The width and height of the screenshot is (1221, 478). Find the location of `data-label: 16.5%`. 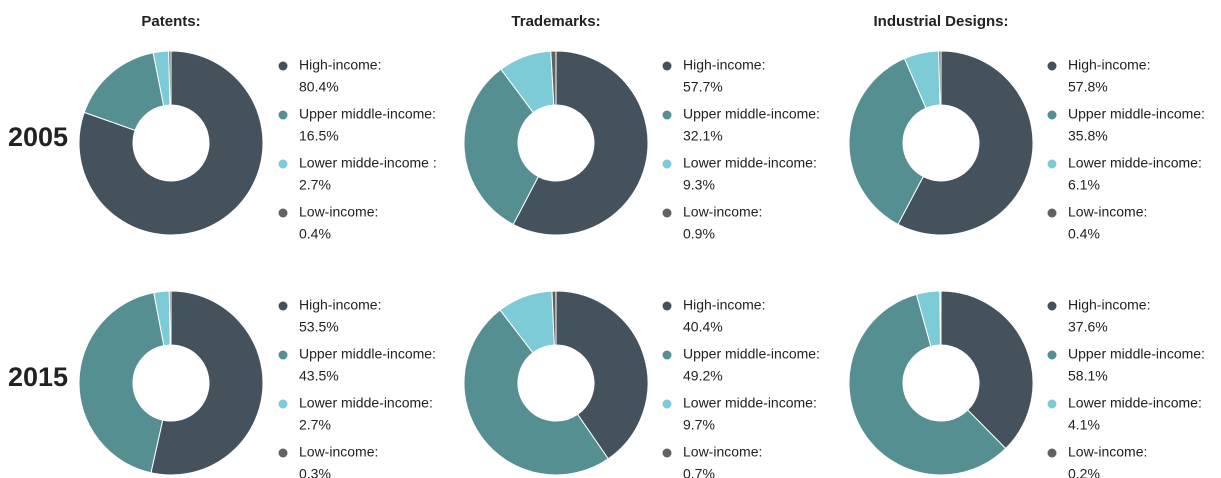

data-label: 16.5% is located at coordinates (319, 136).